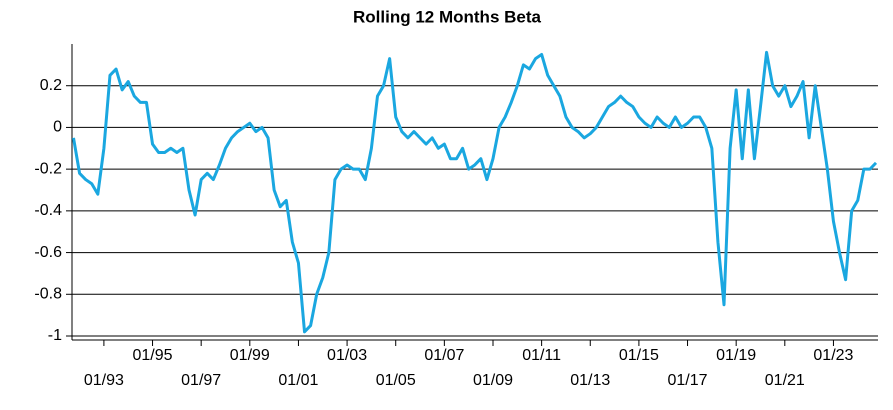  Describe the element at coordinates (639, 355) in the screenshot. I see `x-tick-label: 01/15` at that location.